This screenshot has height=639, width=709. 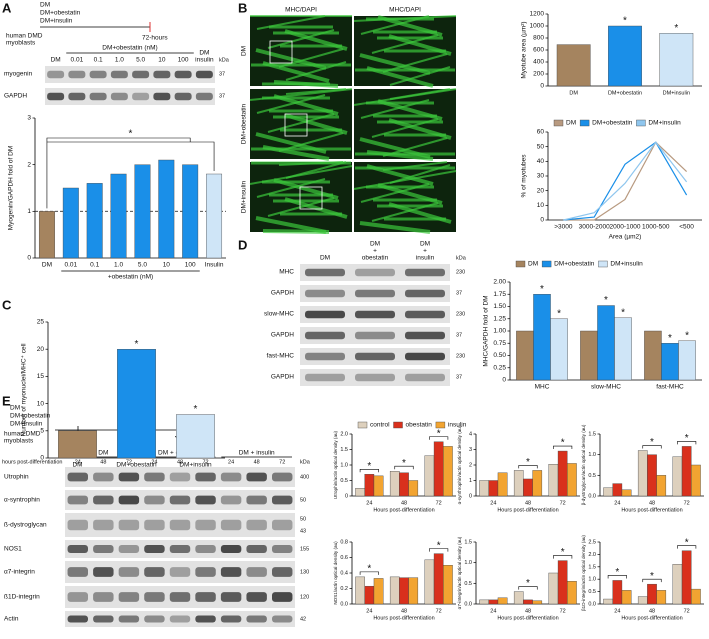 I want to click on y-tick-label: 5, so click(x=42, y=431).